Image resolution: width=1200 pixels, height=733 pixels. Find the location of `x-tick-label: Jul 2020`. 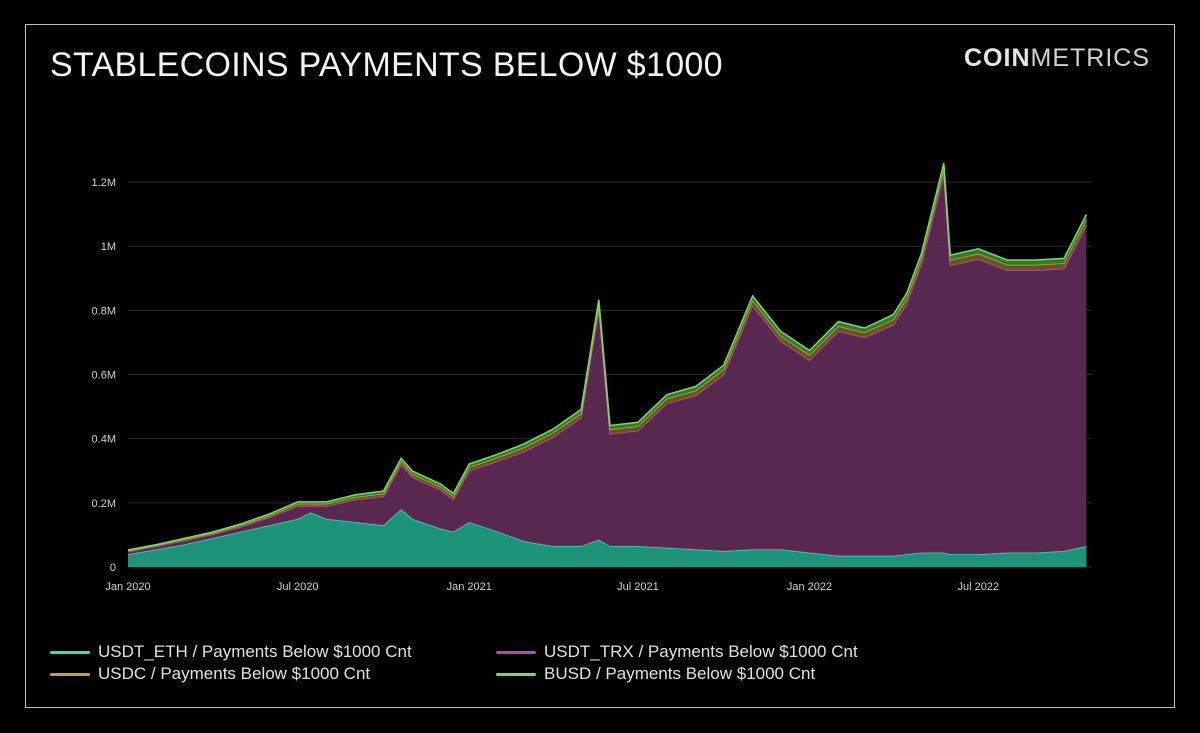

x-tick-label: Jul 2020 is located at coordinates (298, 587).